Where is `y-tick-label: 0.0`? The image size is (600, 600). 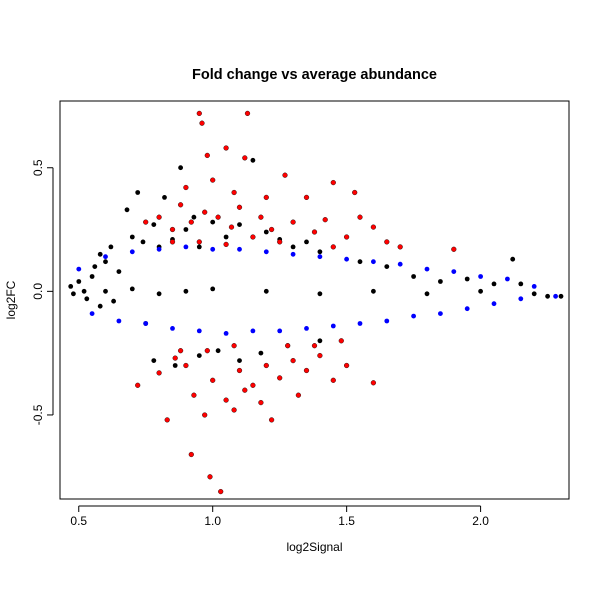
y-tick-label: 0.0 is located at coordinates (38, 291).